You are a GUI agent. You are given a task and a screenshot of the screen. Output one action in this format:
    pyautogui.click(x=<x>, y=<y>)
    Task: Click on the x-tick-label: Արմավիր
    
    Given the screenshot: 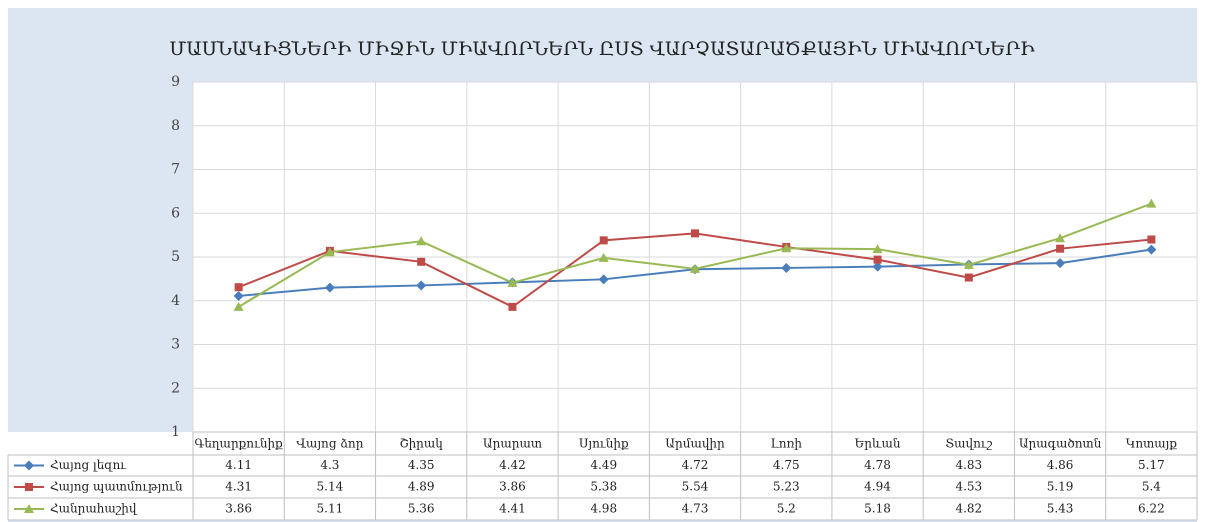 What is the action you would take?
    pyautogui.click(x=695, y=444)
    